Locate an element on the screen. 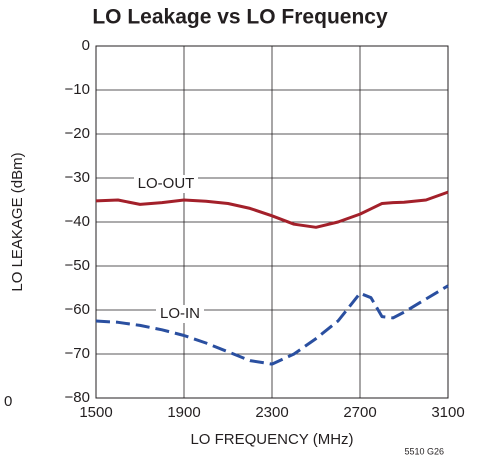 This screenshot has width=482, height=461. chart-title: LO Leakage vs LO Frequency is located at coordinates (240, 17).